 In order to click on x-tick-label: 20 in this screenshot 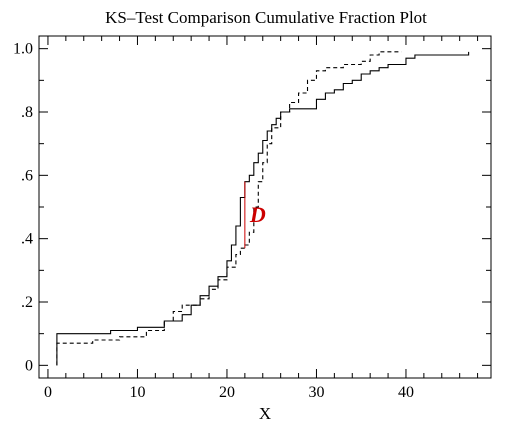, I will do `click(227, 392)`.